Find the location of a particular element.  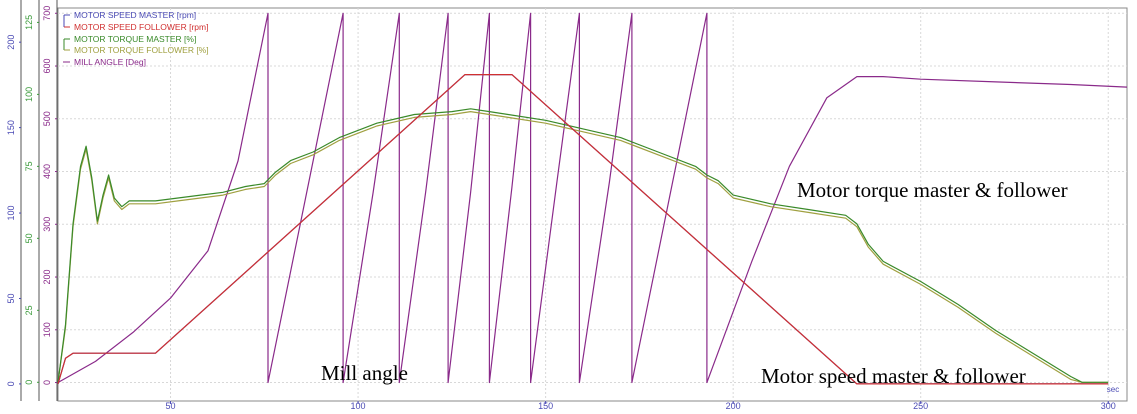

torque-axis-tick-label: 75 is located at coordinates (29, 166).